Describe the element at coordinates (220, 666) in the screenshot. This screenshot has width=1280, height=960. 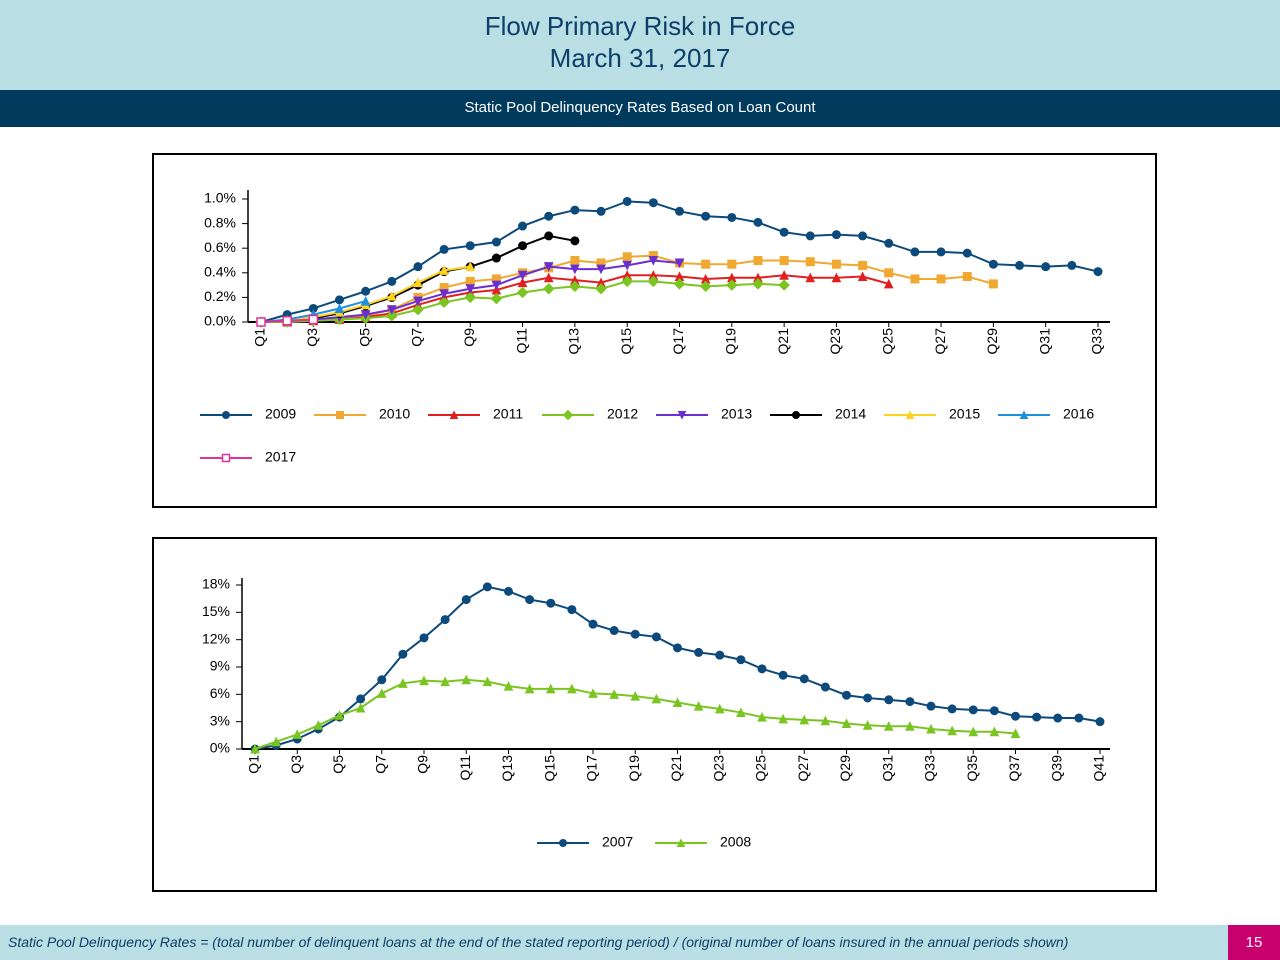
I see `y-tick-label: 9%` at that location.